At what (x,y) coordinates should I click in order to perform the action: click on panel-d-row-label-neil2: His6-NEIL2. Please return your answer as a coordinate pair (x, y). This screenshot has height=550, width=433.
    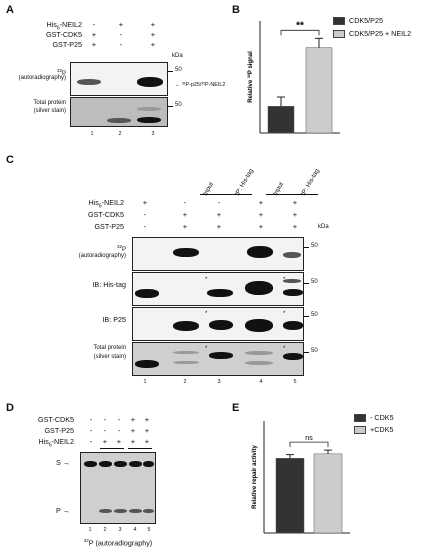
    Looking at the image, I should click on (56, 443).